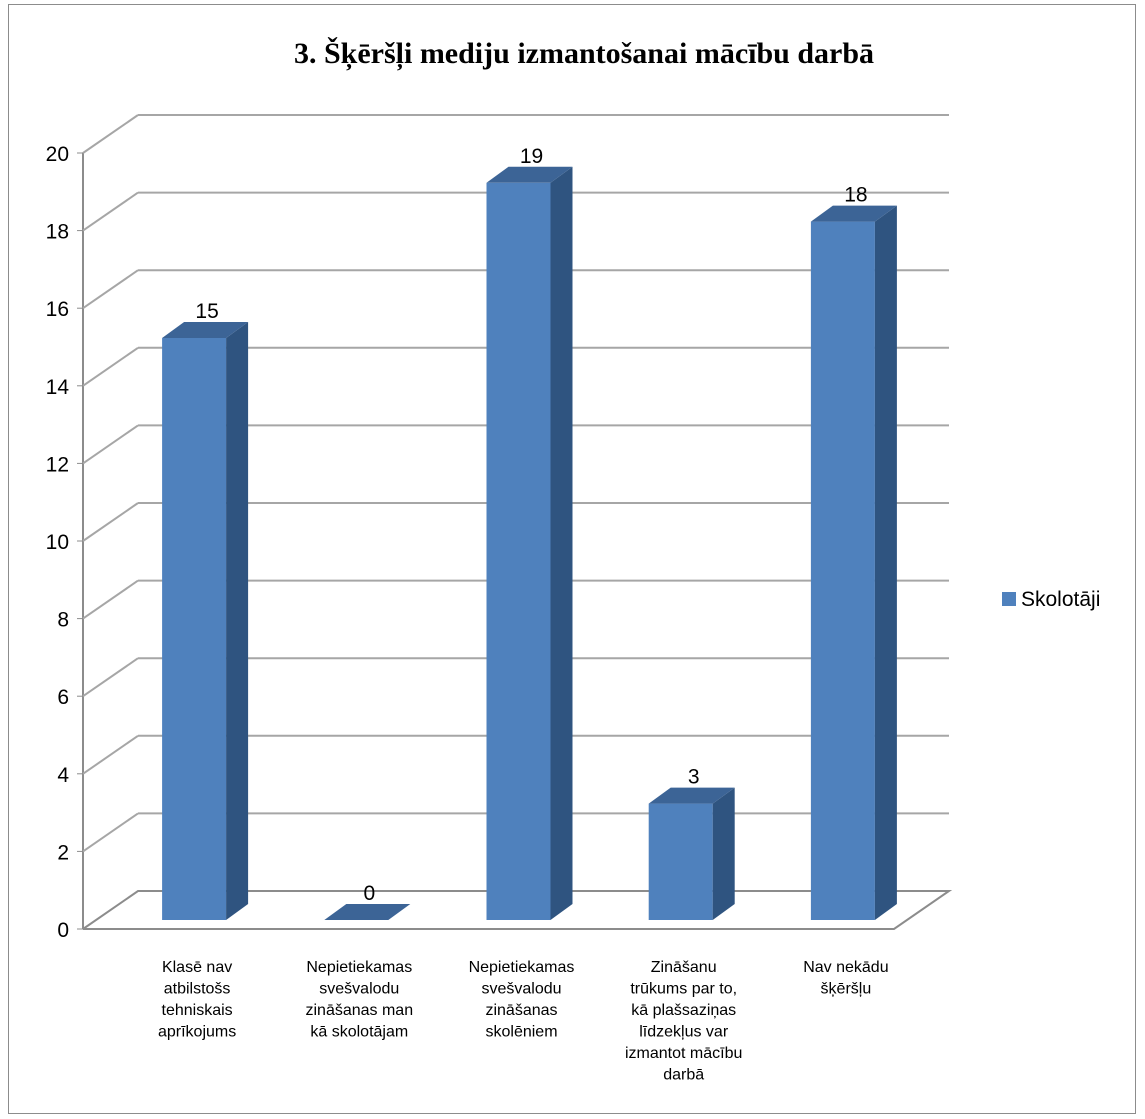 The image size is (1145, 1119). What do you see at coordinates (197, 1032) in the screenshot?
I see `x-category-line: aprīkojums` at bounding box center [197, 1032].